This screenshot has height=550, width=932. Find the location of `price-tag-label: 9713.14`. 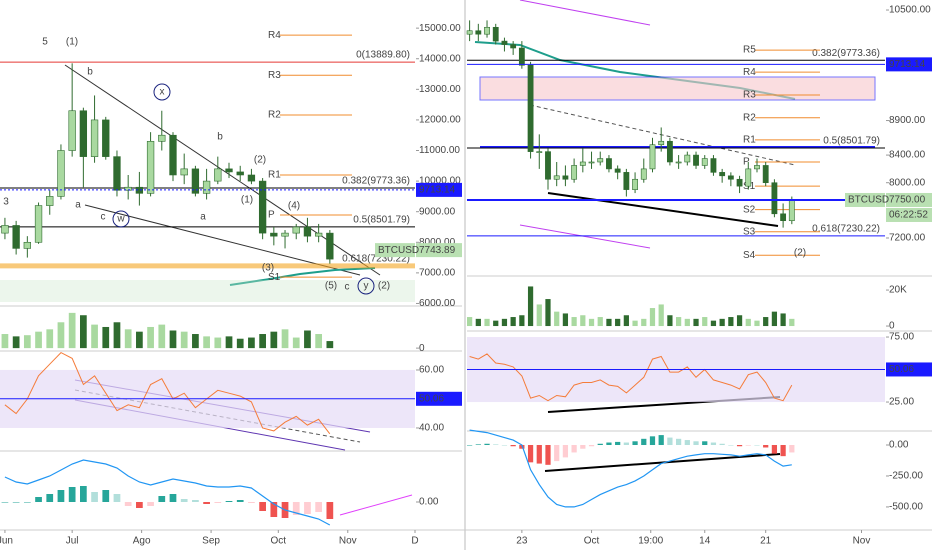

price-tag-label: 9713.14 is located at coordinates (437, 190).